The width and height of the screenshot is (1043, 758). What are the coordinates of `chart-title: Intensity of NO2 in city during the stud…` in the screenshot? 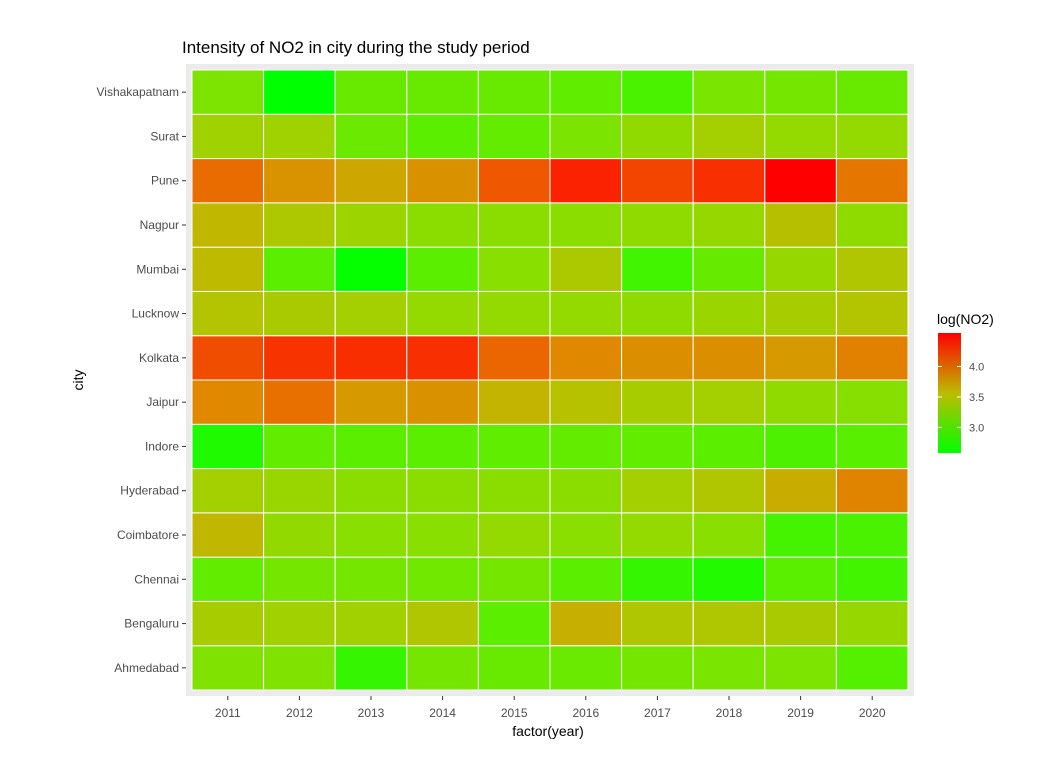 It's located at (356, 47).